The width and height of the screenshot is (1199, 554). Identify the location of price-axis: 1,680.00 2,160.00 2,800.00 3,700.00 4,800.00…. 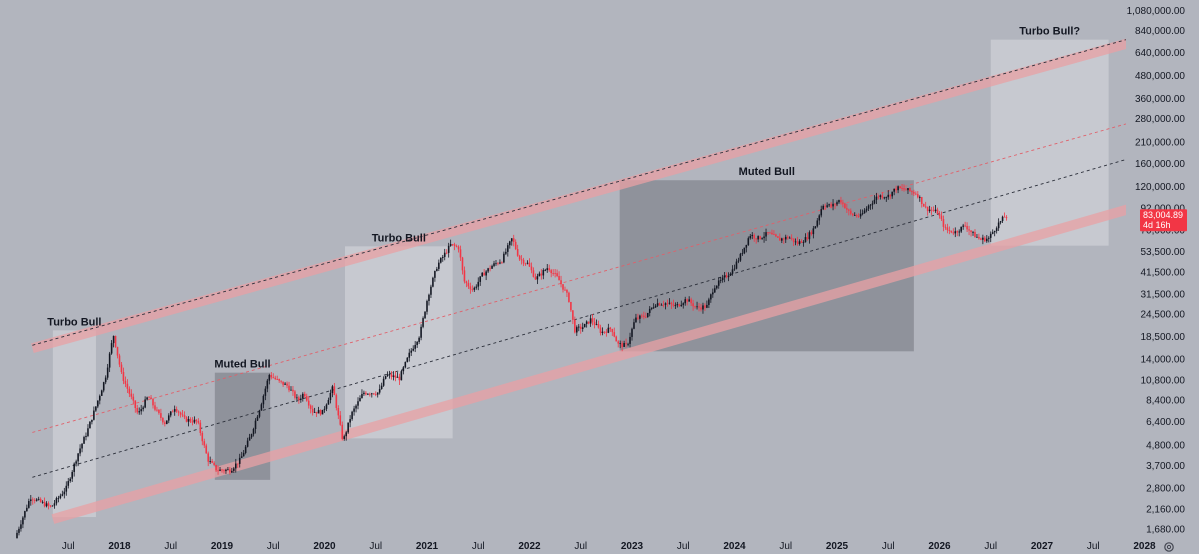
(1156, 271).